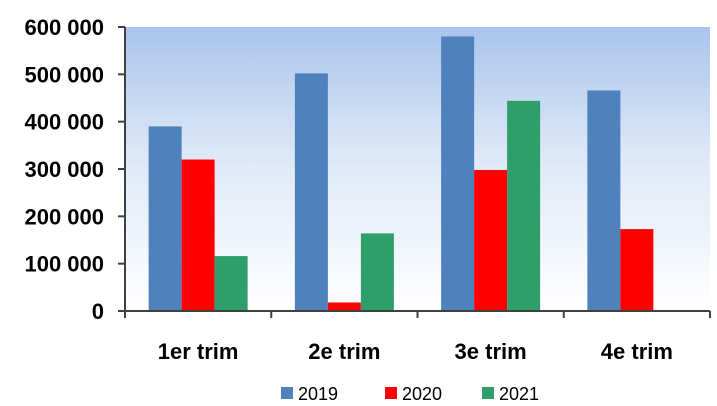 Image resolution: width=717 pixels, height=406 pixels. What do you see at coordinates (391, 393) in the screenshot?
I see `legend-swatch-2020` at bounding box center [391, 393].